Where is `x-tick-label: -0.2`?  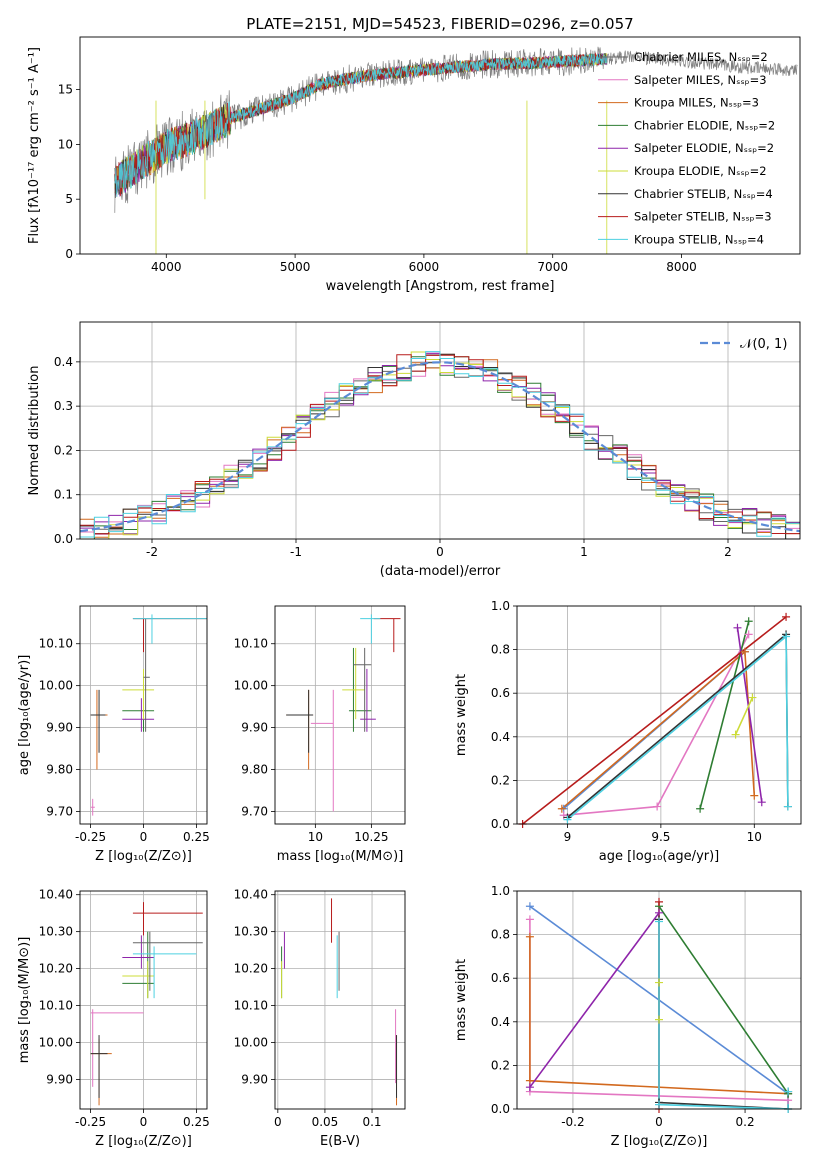 x-tick-label: -0.2 is located at coordinates (572, 1122).